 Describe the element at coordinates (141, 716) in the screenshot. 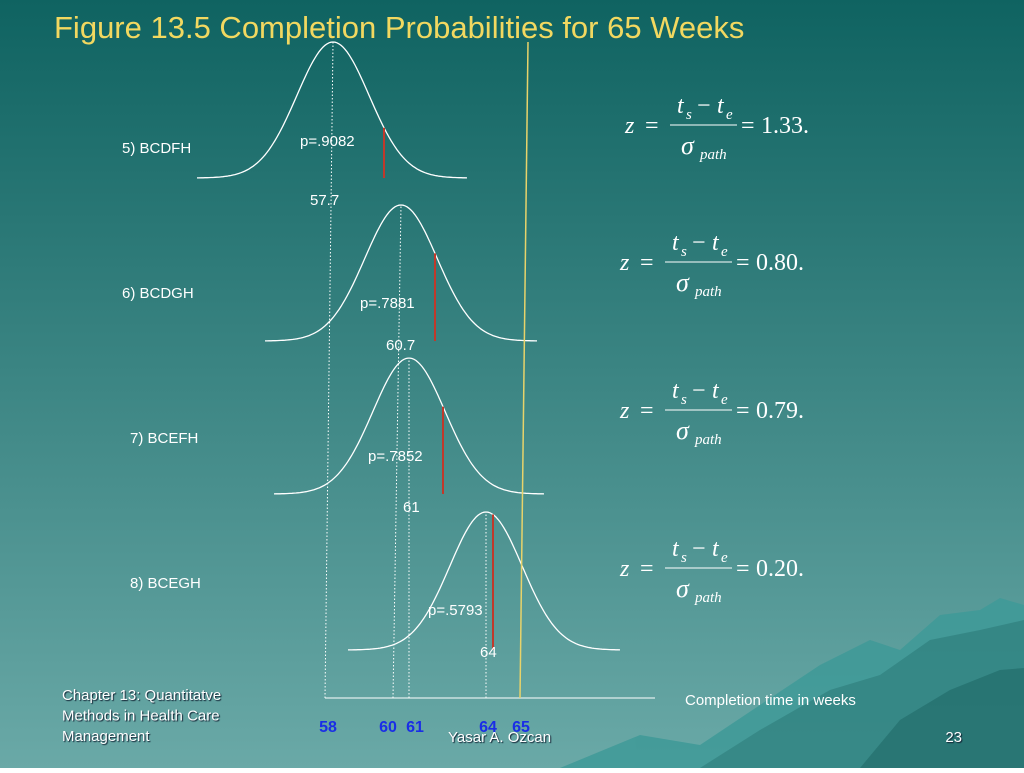

I see `footer-chapter: Methods in Health Care` at that location.